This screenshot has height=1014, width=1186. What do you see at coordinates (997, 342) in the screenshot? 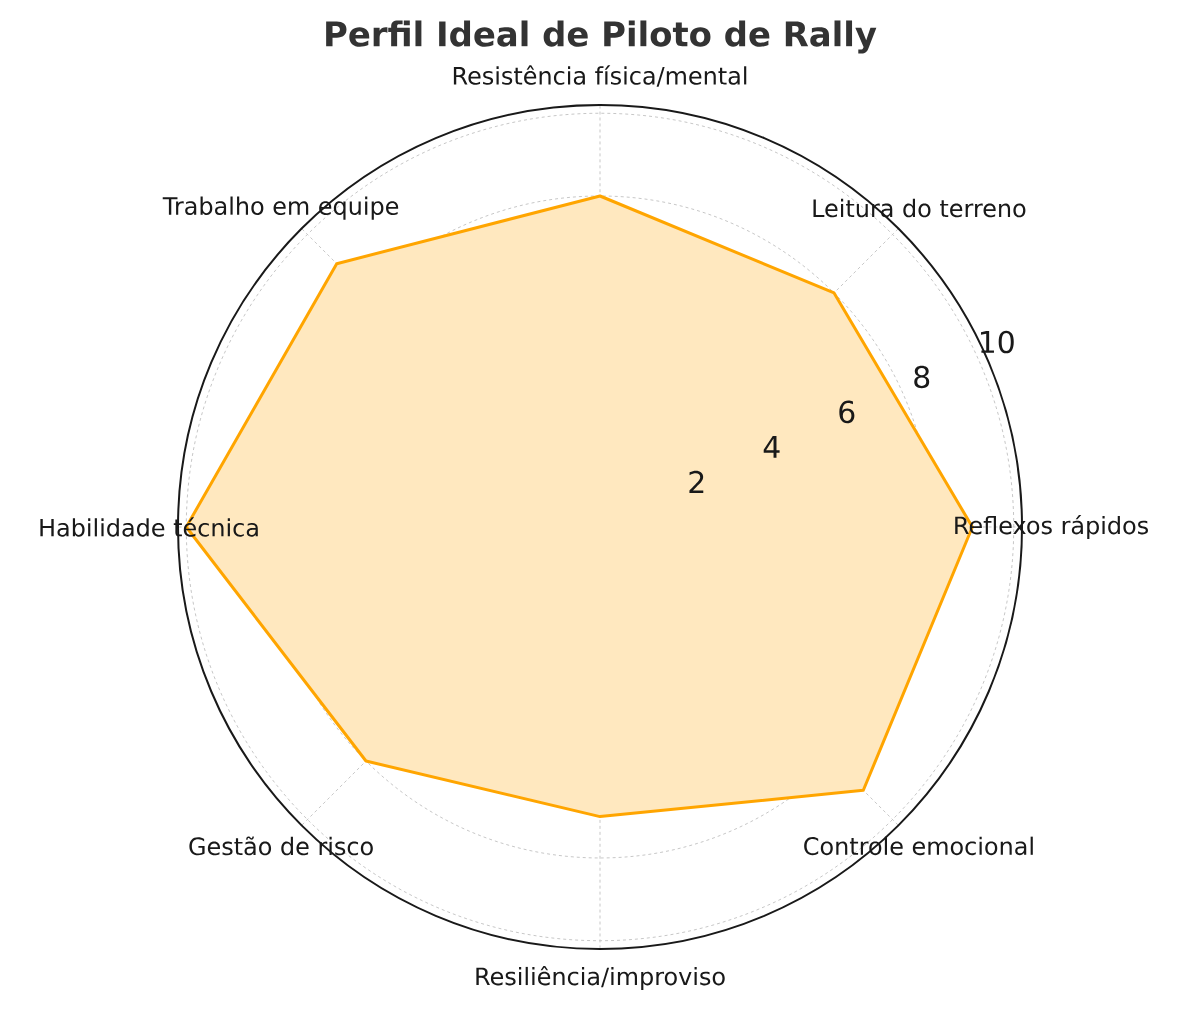
I see `y-tick-label: 10` at bounding box center [997, 342].